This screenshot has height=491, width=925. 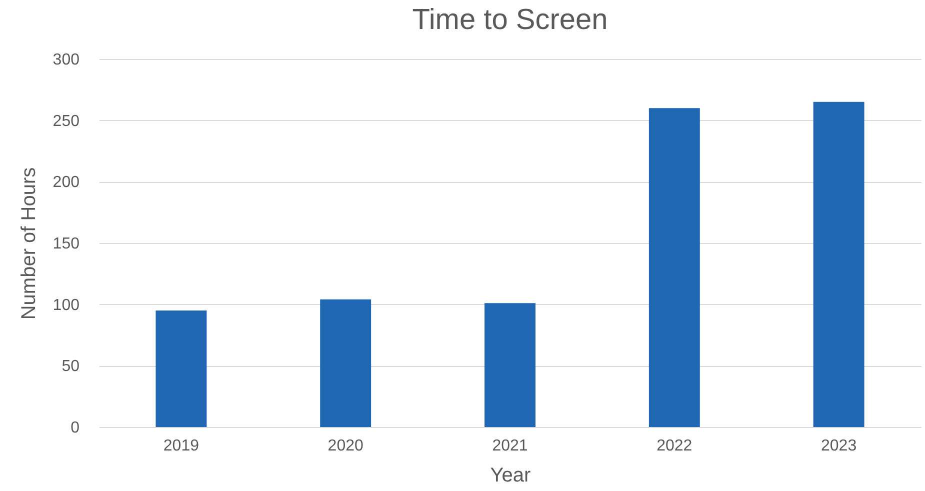 What do you see at coordinates (71, 367) in the screenshot?
I see `y-tick-label: 50` at bounding box center [71, 367].